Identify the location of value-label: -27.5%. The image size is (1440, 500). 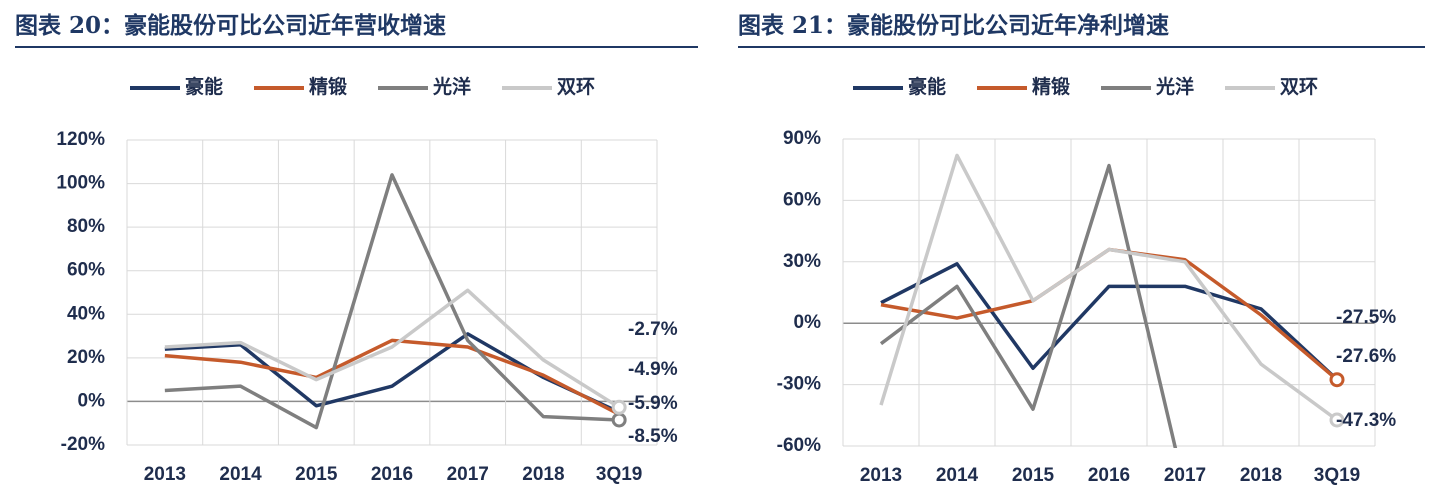
(1366, 317).